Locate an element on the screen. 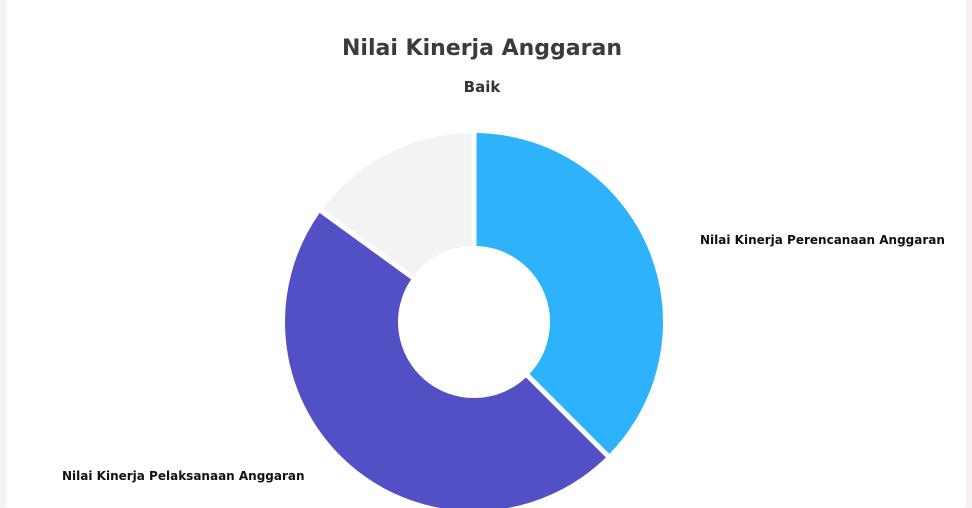 Image resolution: width=972 pixels, height=508 pixels. chart-title: Nilai Kinerja Anggaran is located at coordinates (482, 48).